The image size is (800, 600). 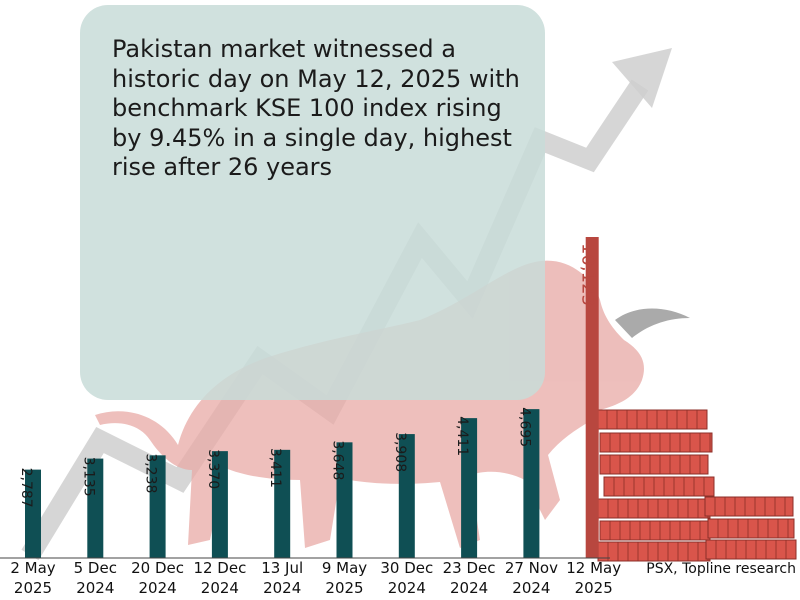 What do you see at coordinates (275, 468) in the screenshot?
I see `data-label: 3,411` at bounding box center [275, 468].